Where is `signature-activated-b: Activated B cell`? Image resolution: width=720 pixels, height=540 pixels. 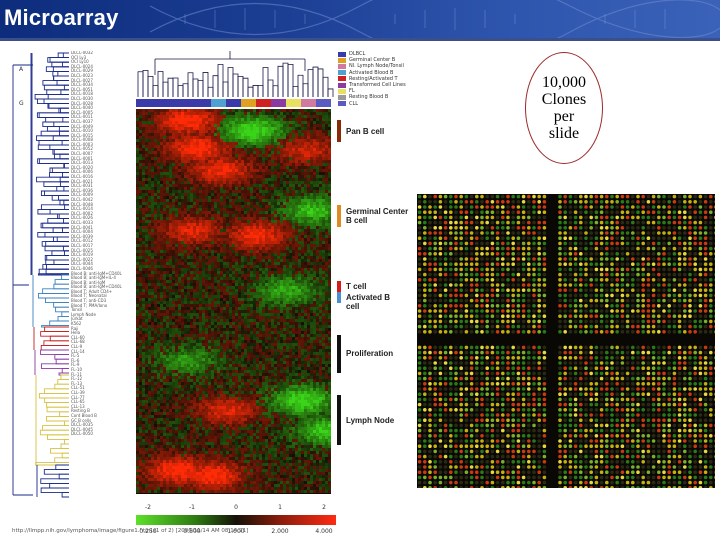 signature-activated-b: Activated B cell is located at coordinates (371, 301).